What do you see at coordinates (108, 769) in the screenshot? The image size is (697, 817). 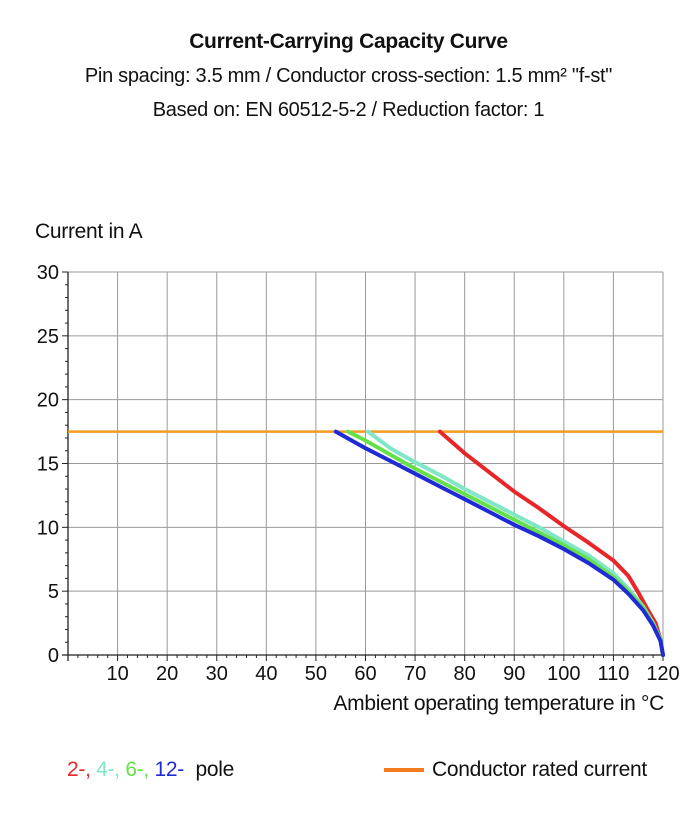 I see `legend-pole-4: 4-,` at bounding box center [108, 769].